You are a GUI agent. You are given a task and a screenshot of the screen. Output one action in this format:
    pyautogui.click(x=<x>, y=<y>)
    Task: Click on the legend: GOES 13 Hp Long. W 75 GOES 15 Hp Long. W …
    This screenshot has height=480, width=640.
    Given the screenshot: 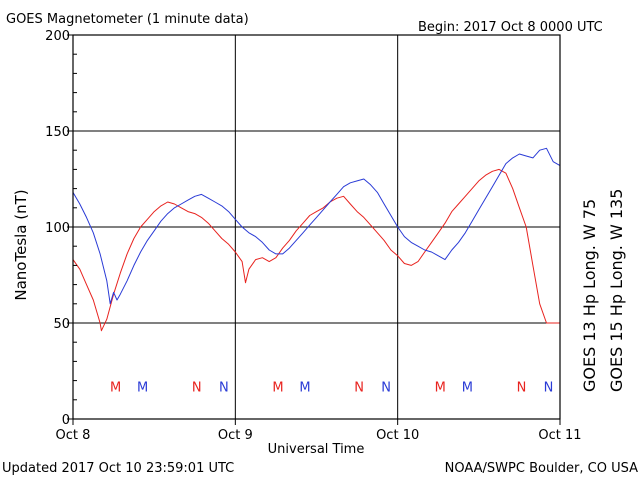 What is the action you would take?
    pyautogui.click(x=603, y=290)
    